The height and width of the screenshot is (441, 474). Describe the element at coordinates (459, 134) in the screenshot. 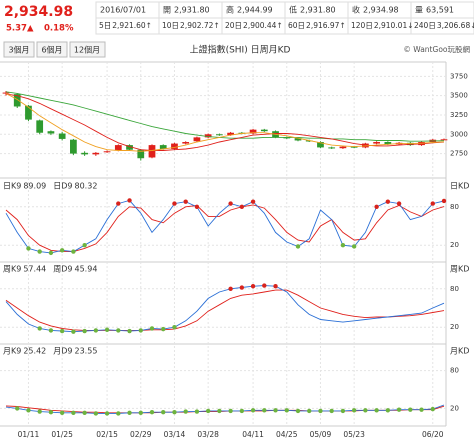

I see `y-tick-label: 3000` at that location.